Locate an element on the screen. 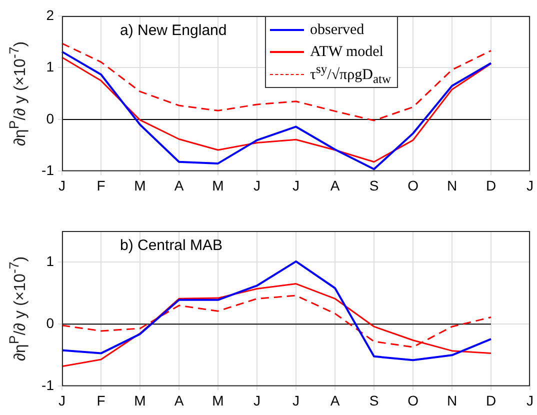 Image resolution: width=537 pixels, height=415 pixels. y-tick-label: 2 is located at coordinates (50, 14).